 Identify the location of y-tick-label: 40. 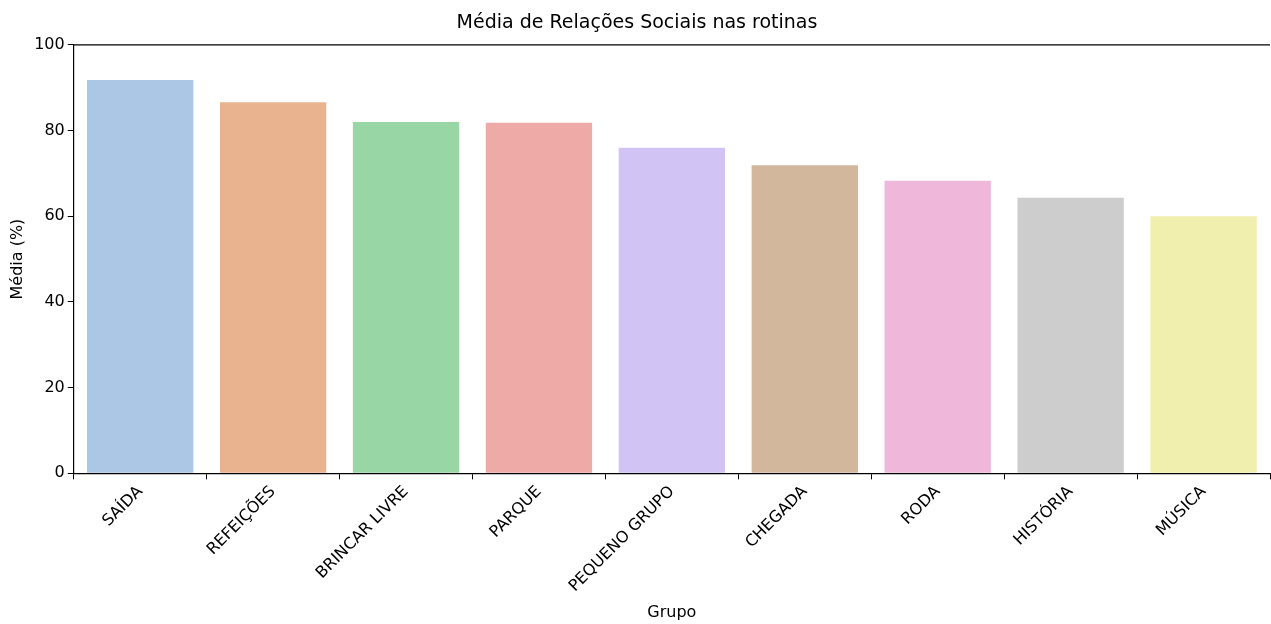
(54, 301).